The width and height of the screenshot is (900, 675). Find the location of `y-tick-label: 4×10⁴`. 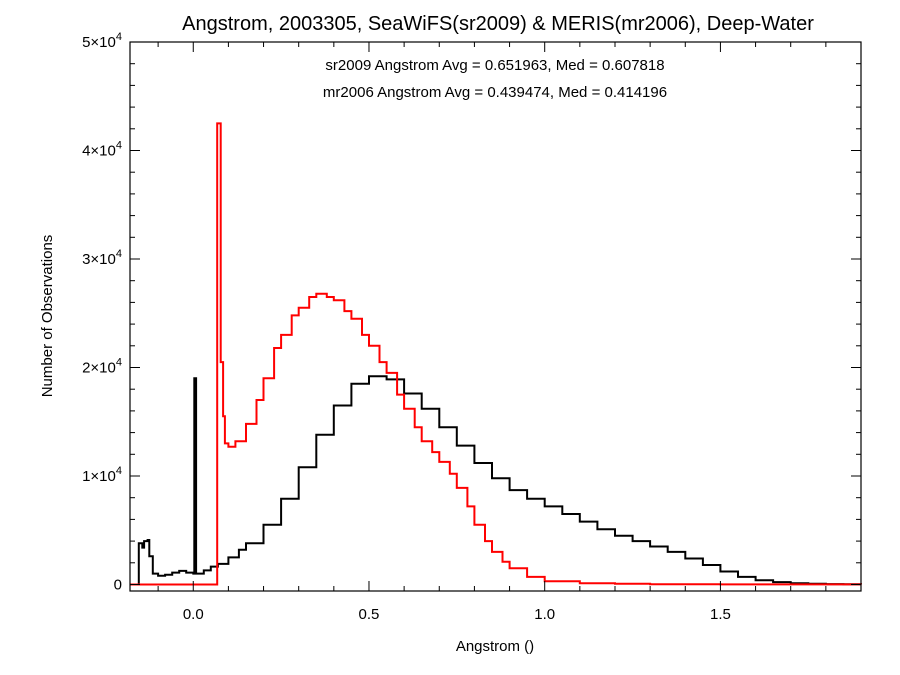

y-tick-label: 4×10⁴ is located at coordinates (102, 149).